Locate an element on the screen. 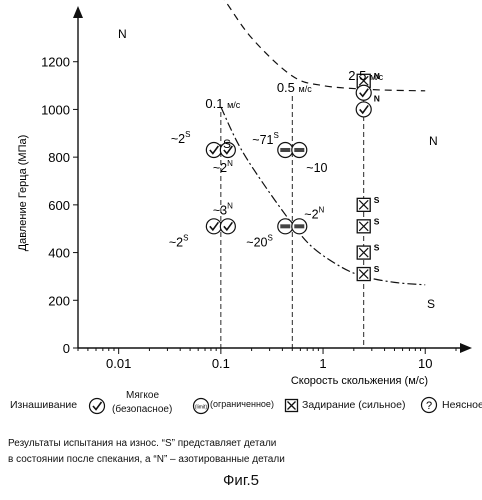  y-axis-title: Давление Герца (МПа) is located at coordinates (23, 193).